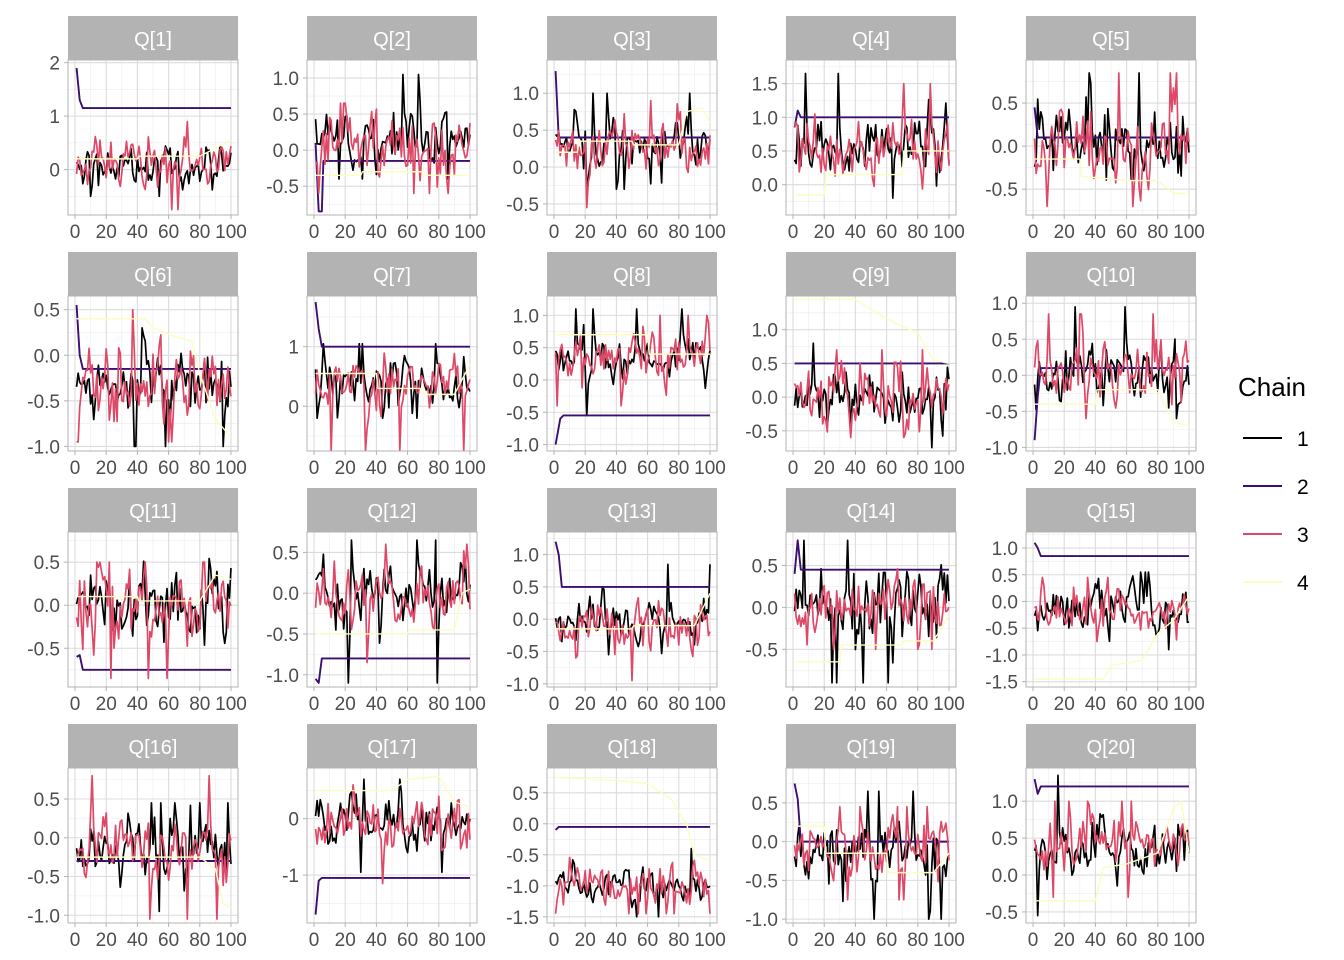 The height and width of the screenshot is (960, 1344). I want to click on panel-14: Q[14] -0.5 0.0 0.5 0 20 40 60 80 100, so click(855, 601).